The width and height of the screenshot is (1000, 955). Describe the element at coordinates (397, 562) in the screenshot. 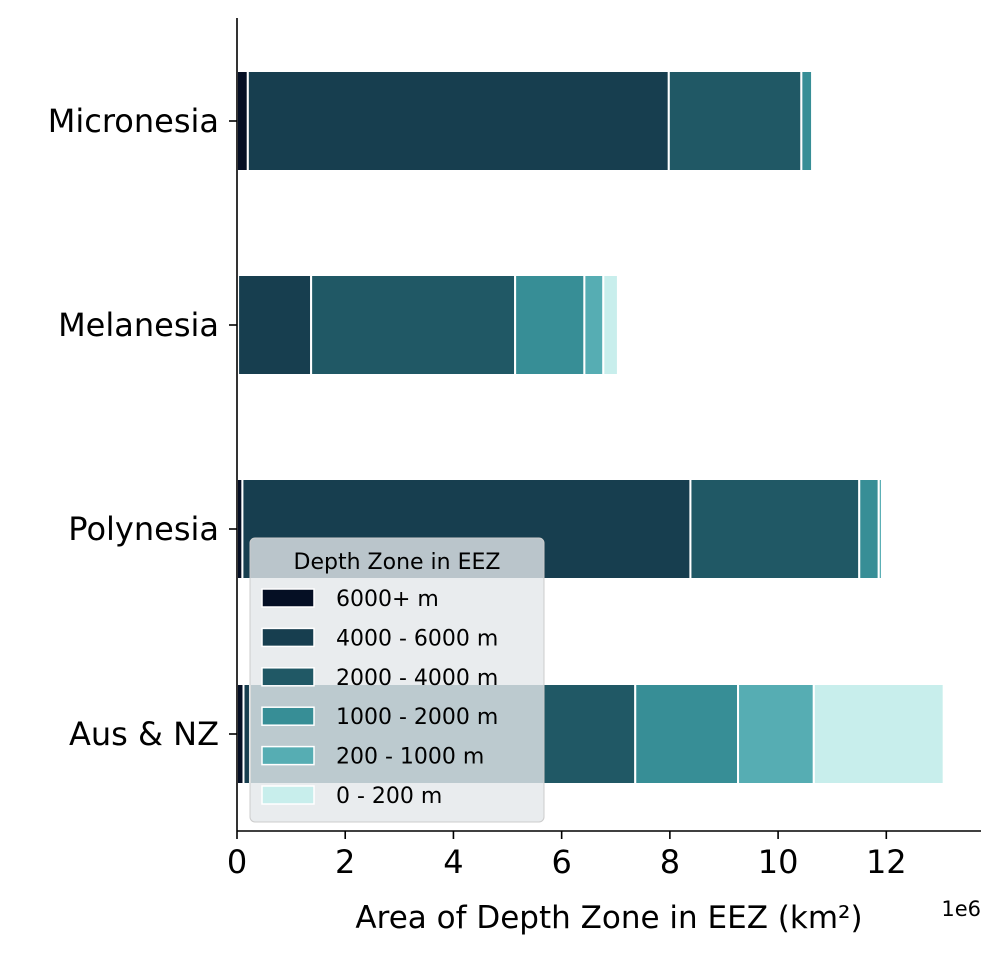

I see `legend-title: Depth Zone in EEZ` at that location.